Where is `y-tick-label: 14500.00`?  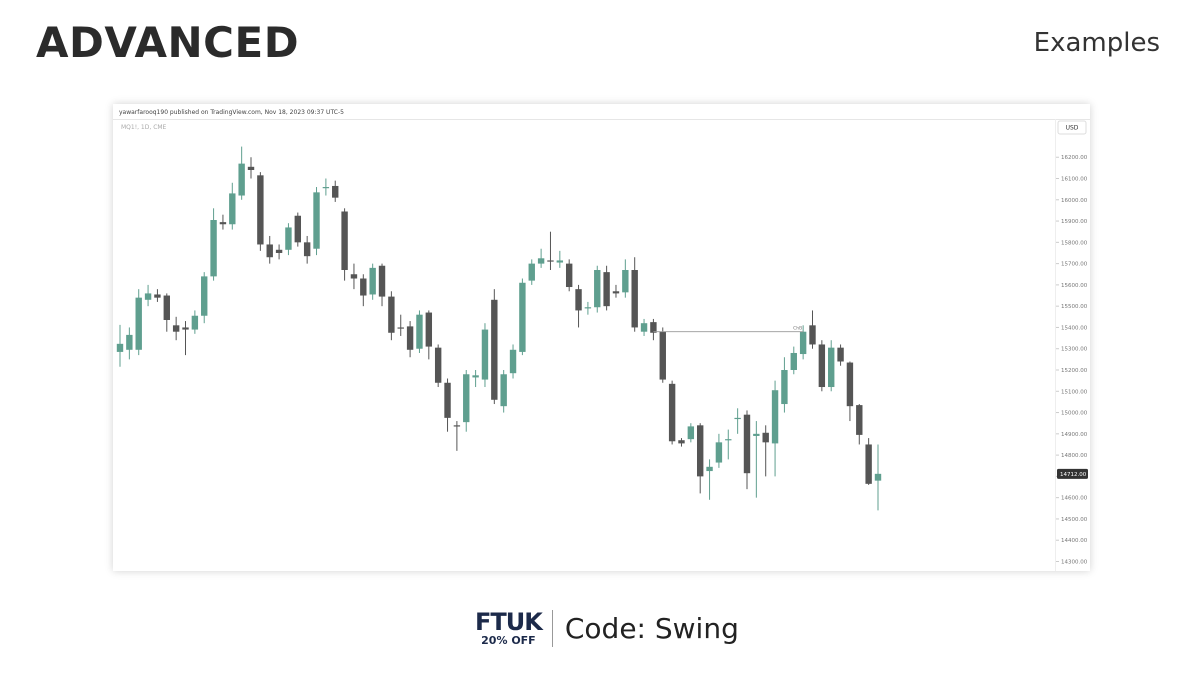
y-tick-label: 14500.00 is located at coordinates (1074, 520).